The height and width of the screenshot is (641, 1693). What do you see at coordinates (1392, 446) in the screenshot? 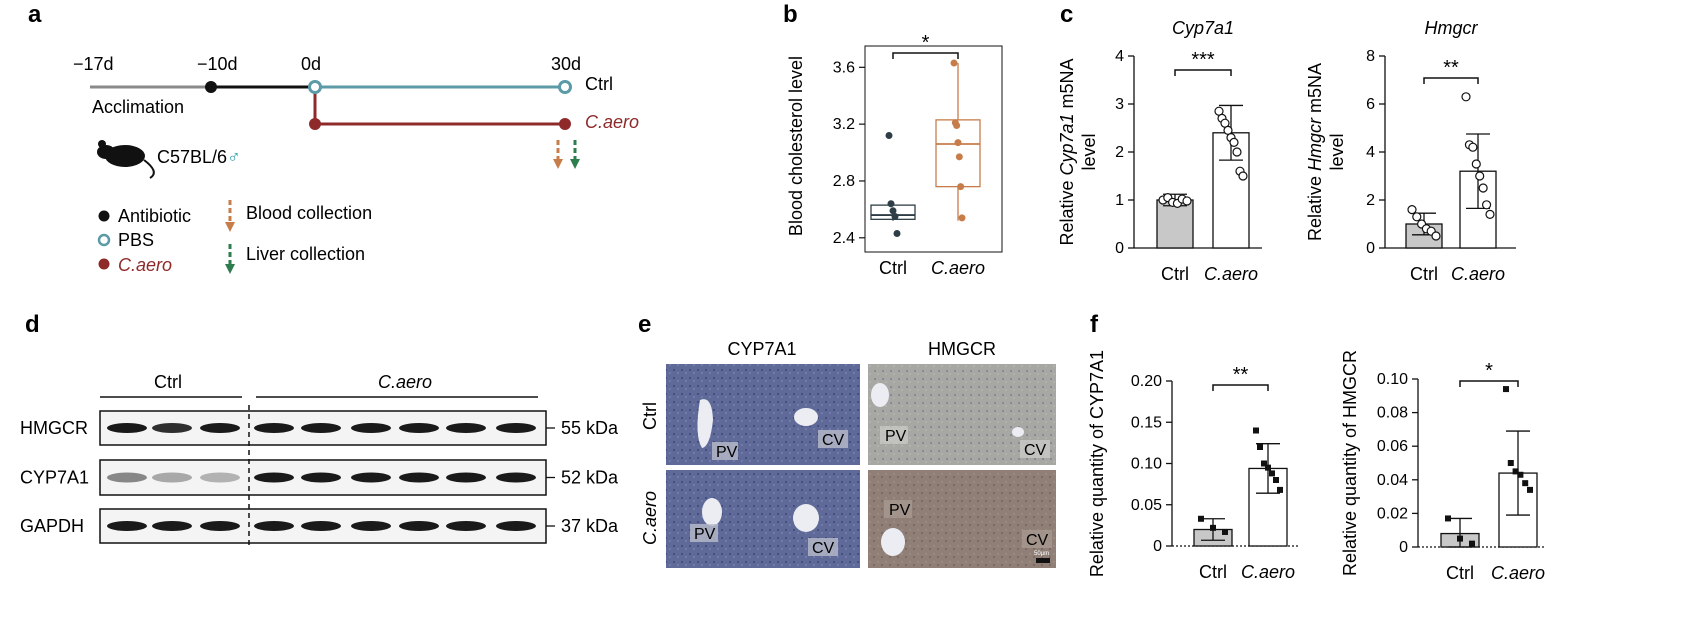
I see `y-tick-label: 0.06` at bounding box center [1392, 446].